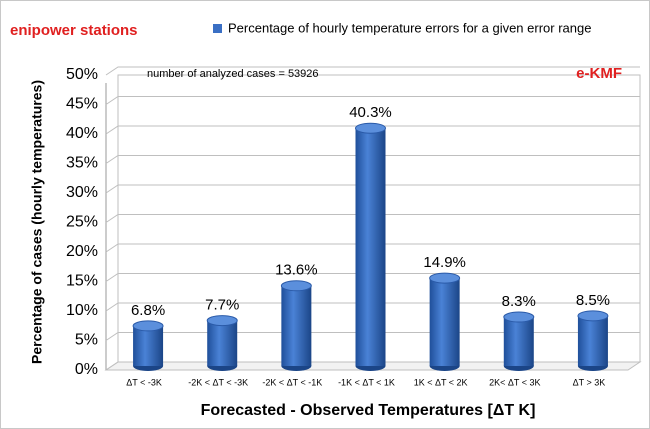  I want to click on x-tick-label: ΔT > 3K, so click(589, 382).